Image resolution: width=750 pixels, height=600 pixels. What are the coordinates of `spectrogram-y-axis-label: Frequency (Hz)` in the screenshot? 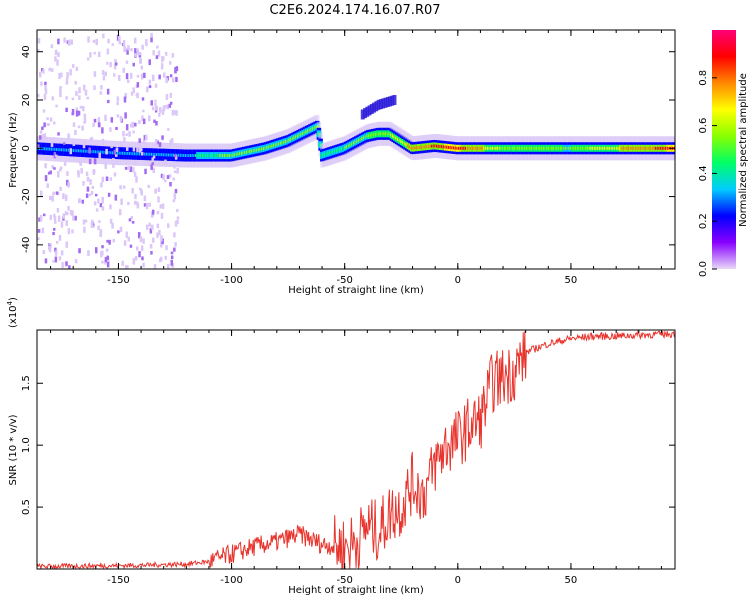 It's located at (13, 150).